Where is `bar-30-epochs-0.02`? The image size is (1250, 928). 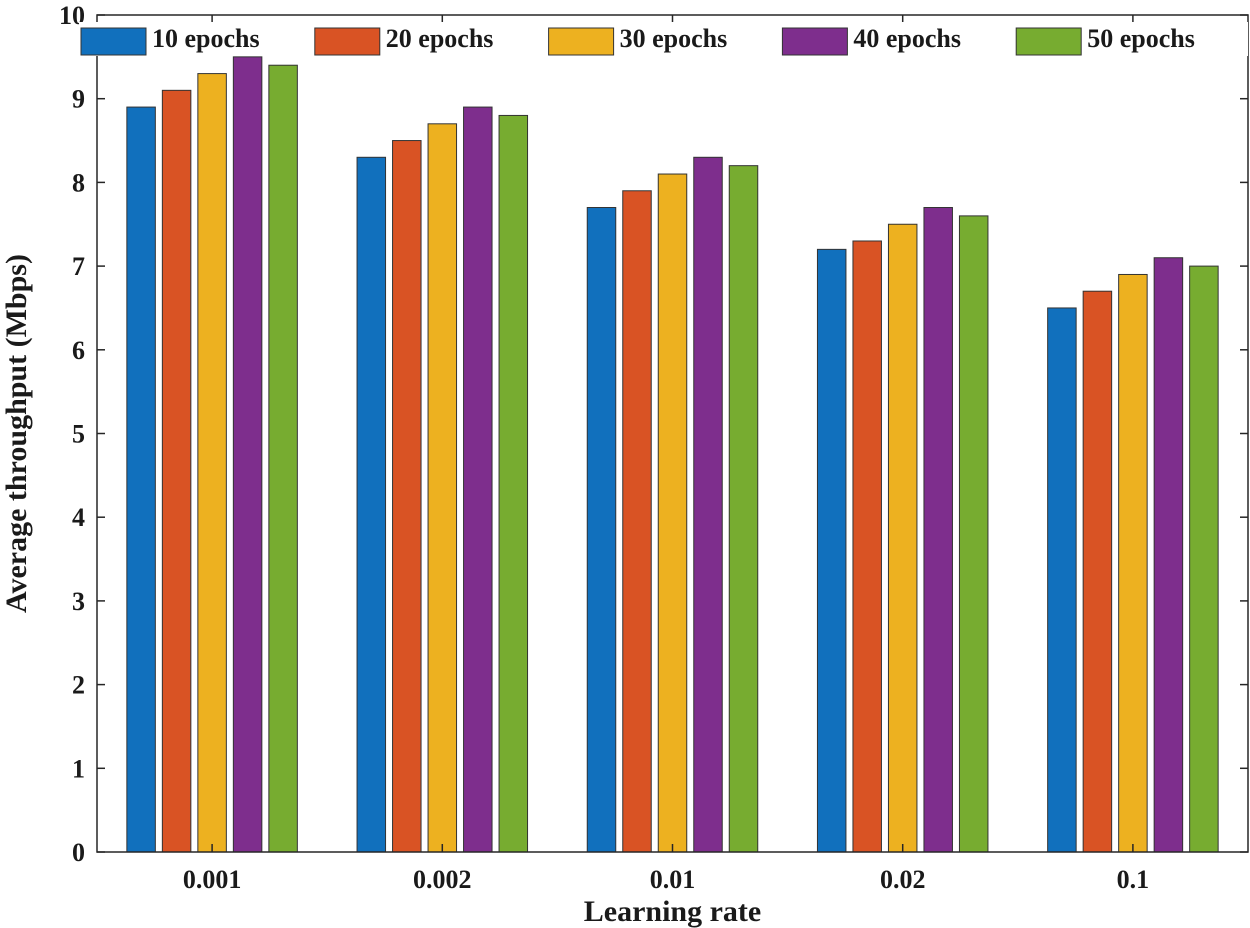 bar-30-epochs-0.02 is located at coordinates (902, 538).